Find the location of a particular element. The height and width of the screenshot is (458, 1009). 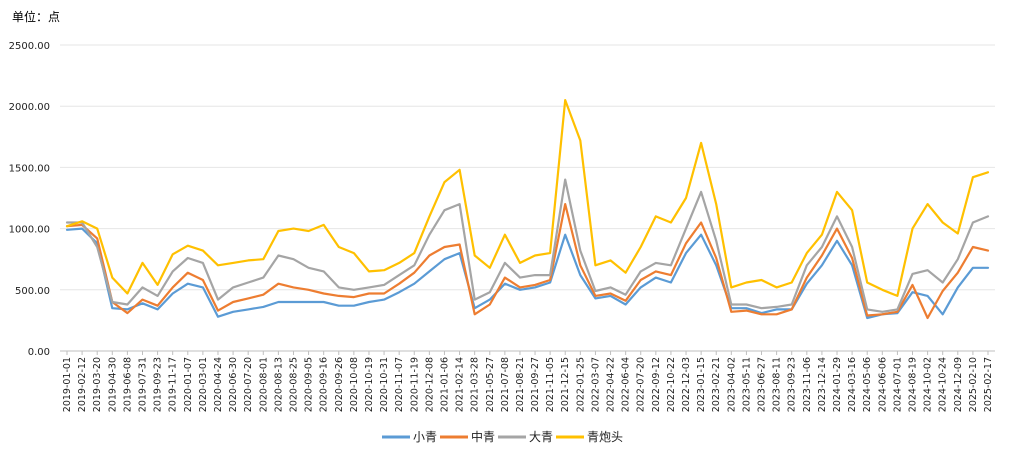

y-tick-label: 1000.00 is located at coordinates (29, 230).